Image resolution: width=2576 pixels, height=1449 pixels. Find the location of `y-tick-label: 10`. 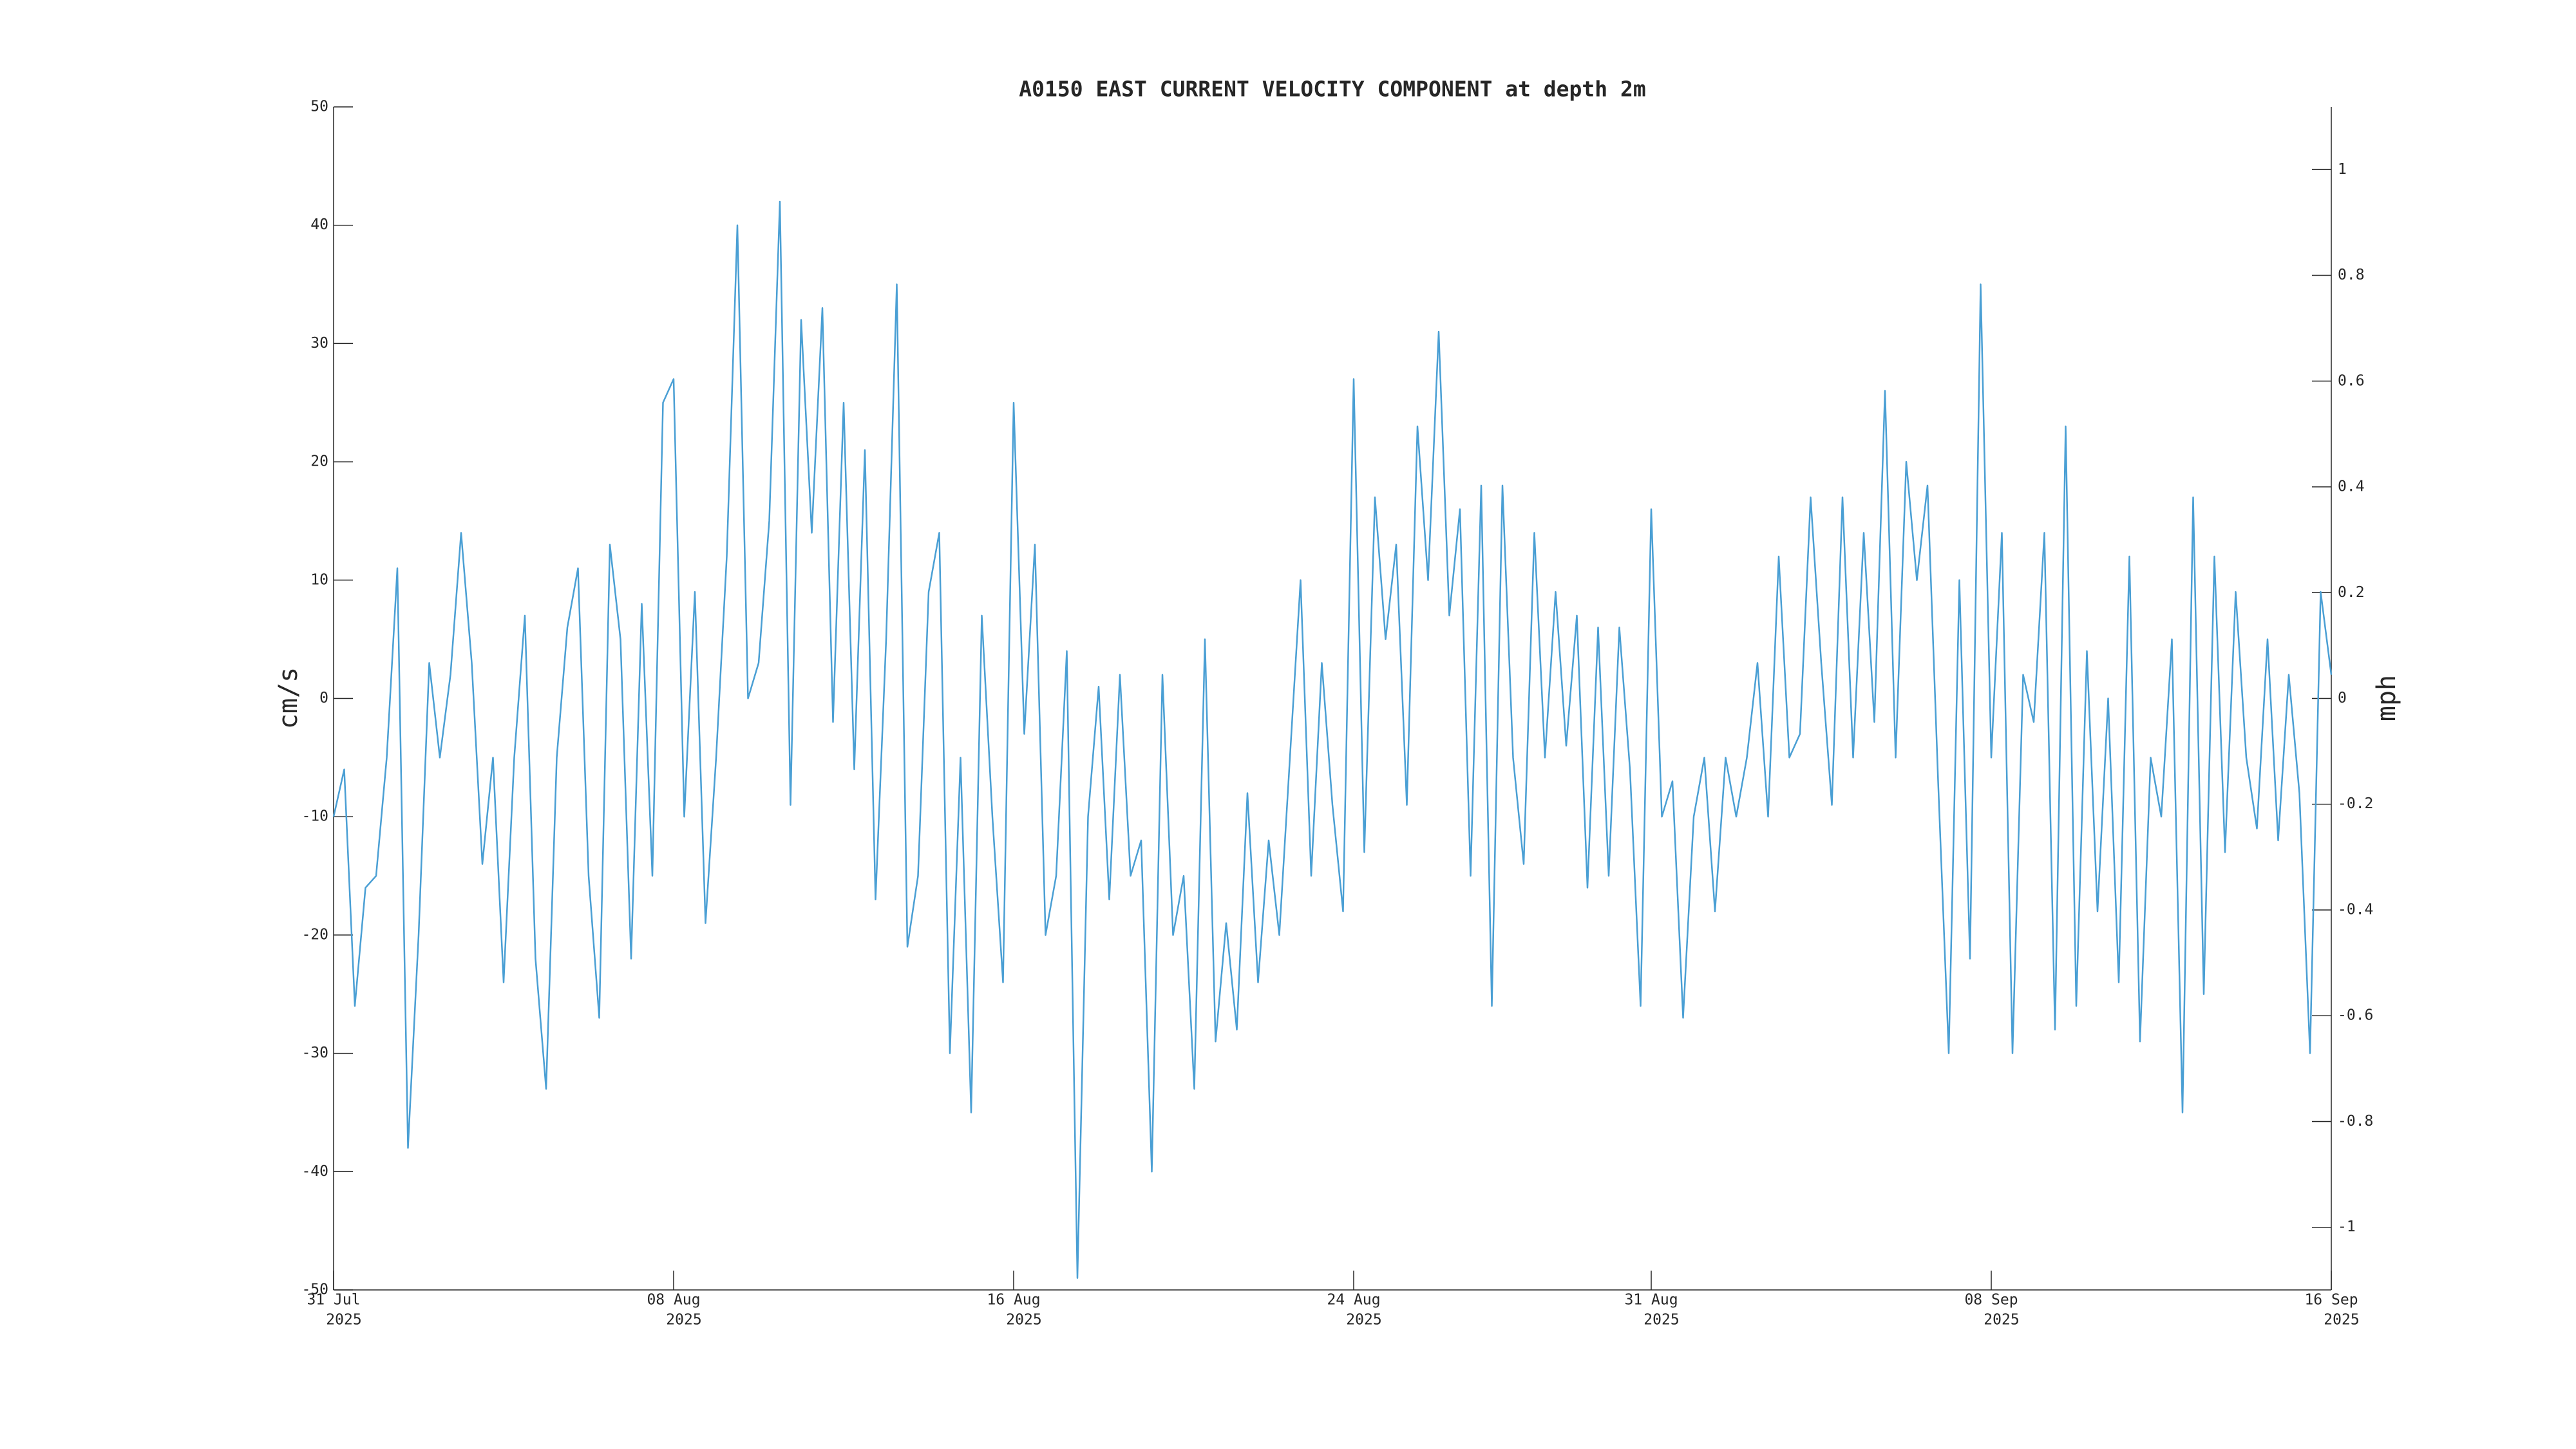

y-tick-label: 10 is located at coordinates (319, 579).